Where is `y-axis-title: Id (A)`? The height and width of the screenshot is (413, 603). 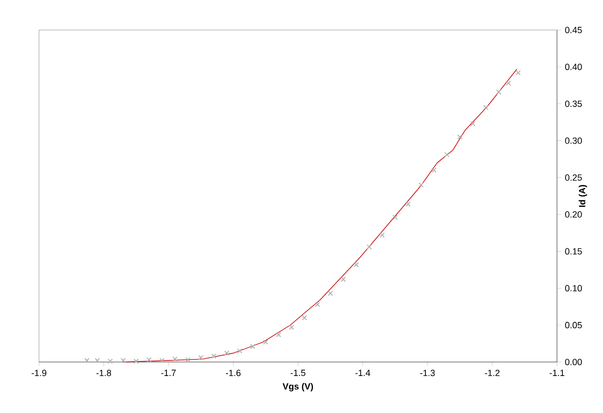
y-axis-title: Id (A) is located at coordinates (583, 195).